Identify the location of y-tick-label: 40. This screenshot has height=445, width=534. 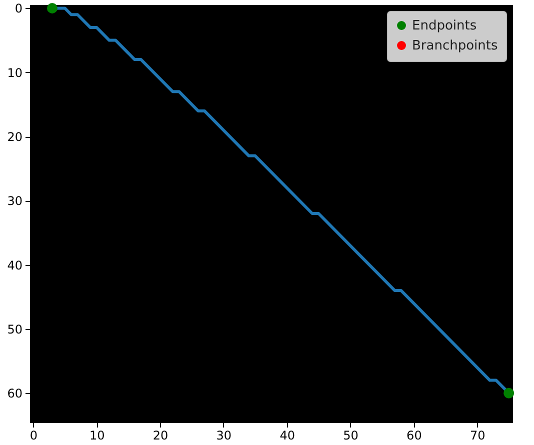
(14, 265).